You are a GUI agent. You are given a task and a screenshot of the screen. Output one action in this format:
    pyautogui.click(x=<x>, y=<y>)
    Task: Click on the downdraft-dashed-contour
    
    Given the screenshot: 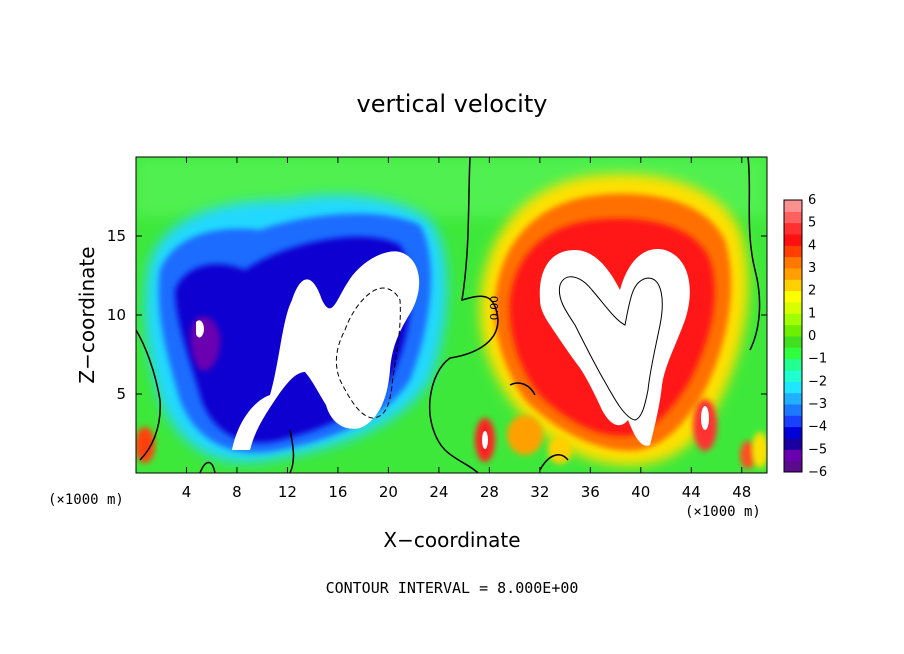 What is the action you would take?
    pyautogui.click(x=368, y=353)
    